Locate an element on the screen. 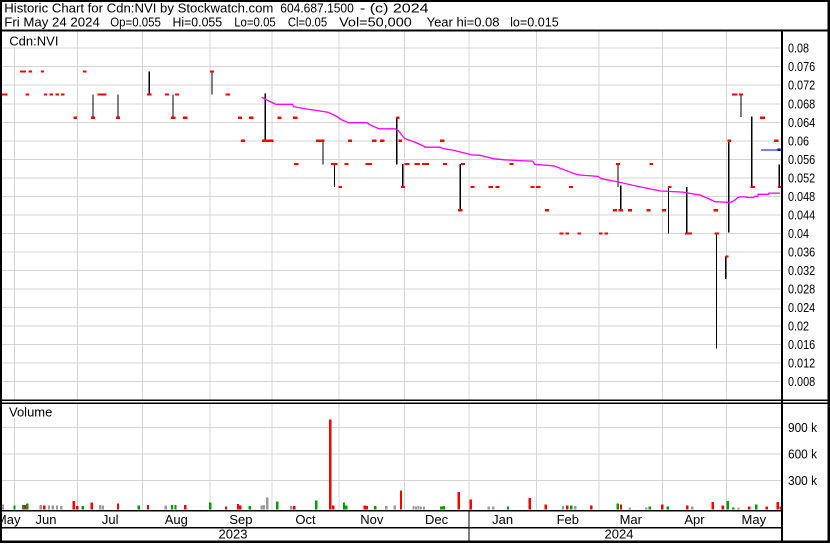 The image size is (830, 548). svg-text: 0.064 is located at coordinates (801, 122).